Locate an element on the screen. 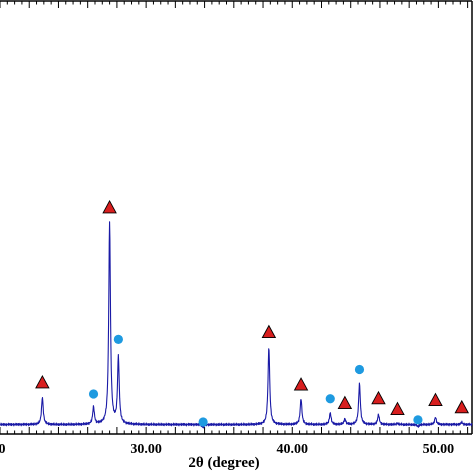 The width and height of the screenshot is (474, 474). x-tick-label: 40.00 is located at coordinates (293, 449).